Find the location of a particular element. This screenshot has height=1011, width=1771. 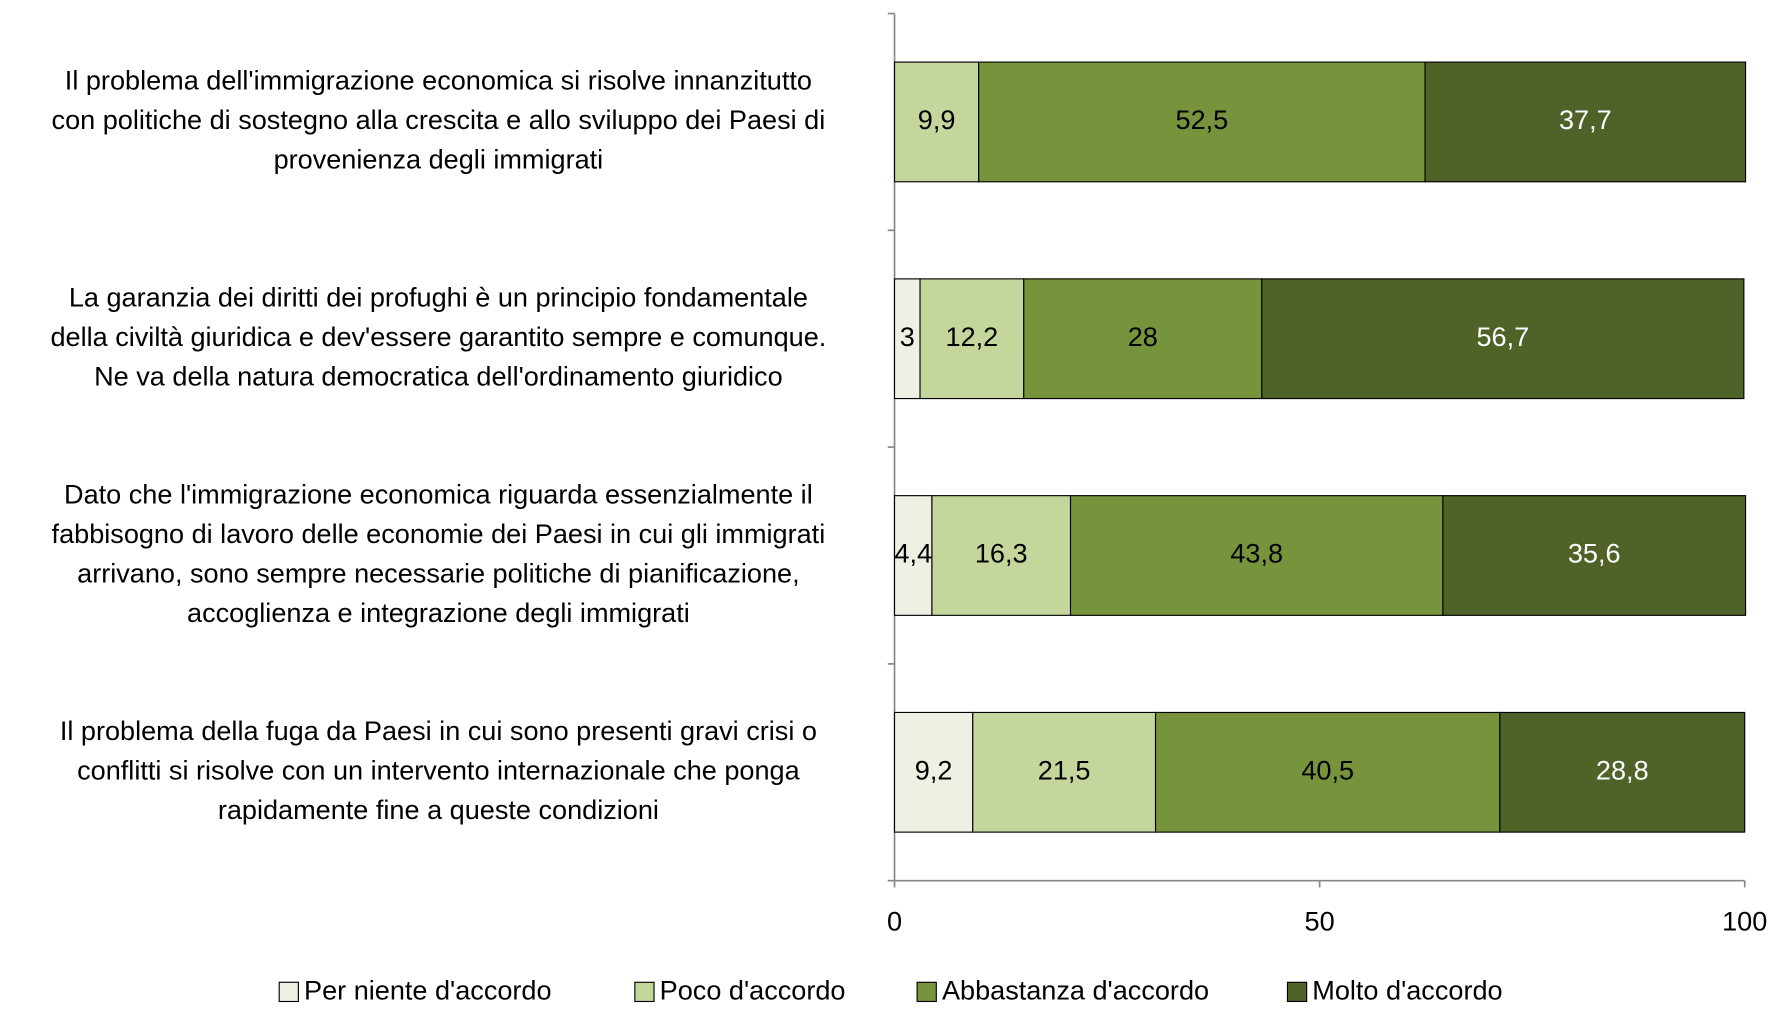

data-label: 43,8 is located at coordinates (1256, 553).